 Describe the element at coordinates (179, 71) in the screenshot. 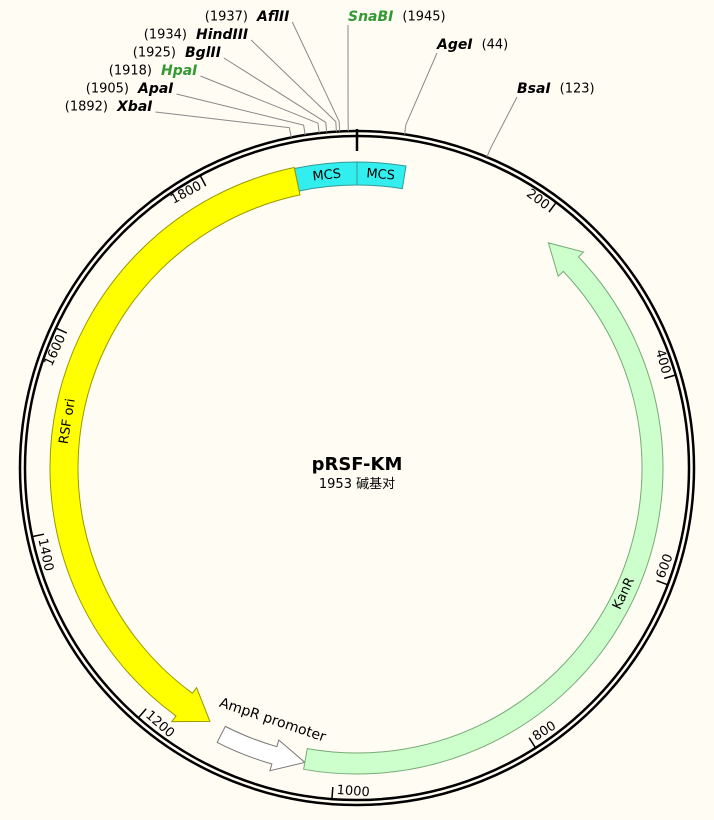

I see `site-name: HpaI` at that location.